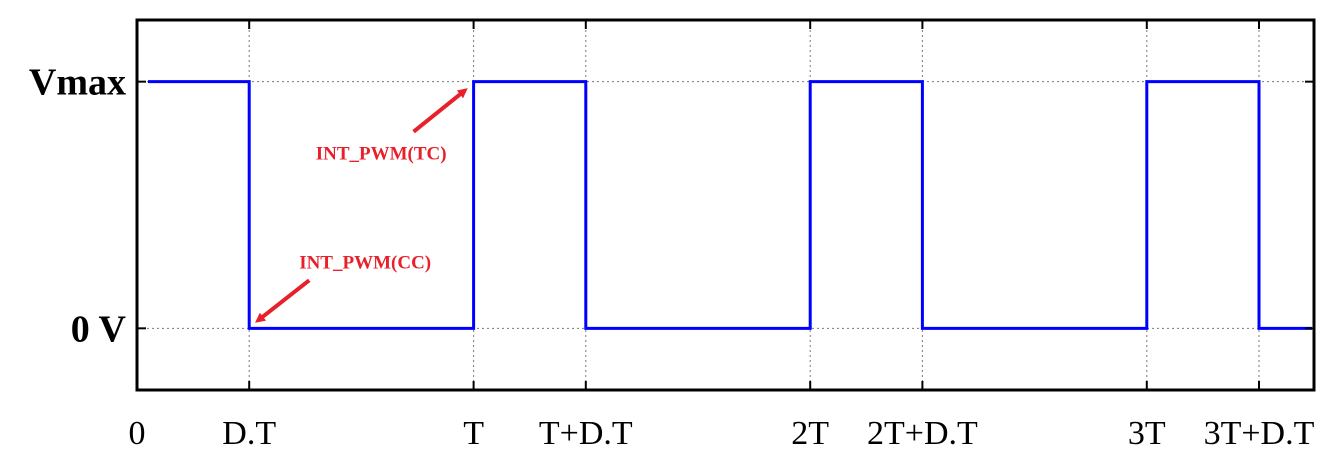  I want to click on x-tick-label: 2T+D.T, so click(922, 433).